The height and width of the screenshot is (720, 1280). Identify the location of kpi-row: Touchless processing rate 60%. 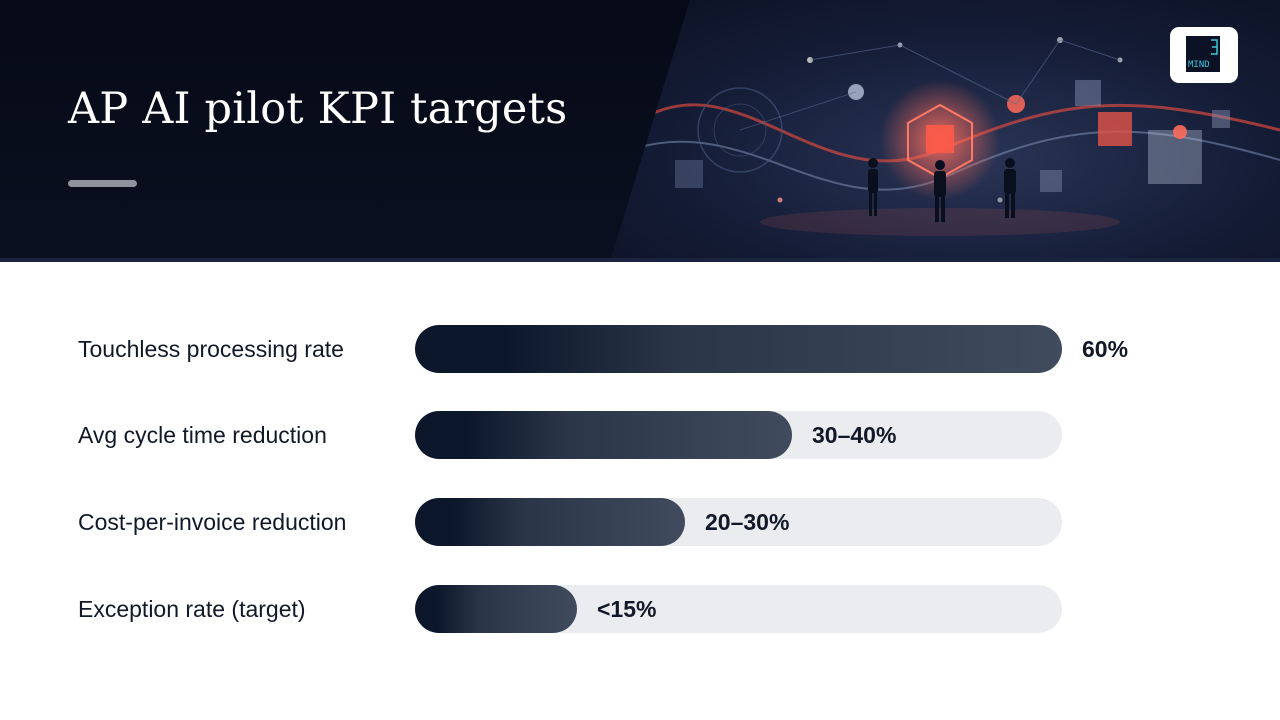
(640, 349).